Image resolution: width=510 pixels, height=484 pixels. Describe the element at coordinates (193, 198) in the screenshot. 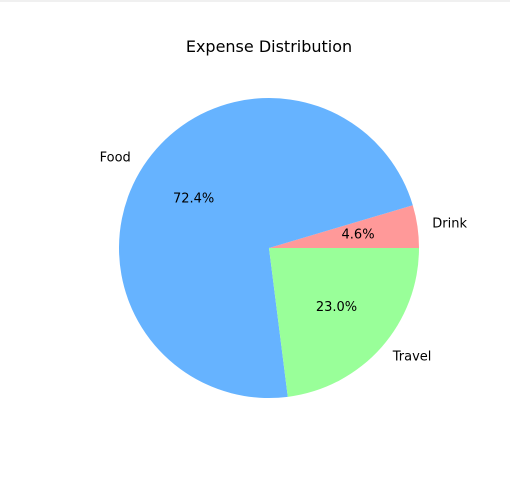

I see `slice-percent-food: 72.4%` at that location.